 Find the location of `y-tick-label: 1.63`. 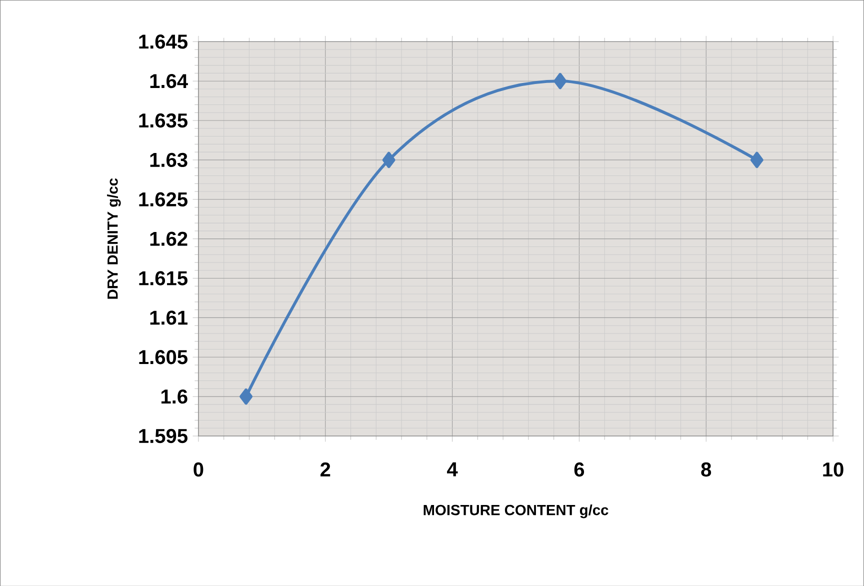

y-tick-label: 1.63 is located at coordinates (169, 159).